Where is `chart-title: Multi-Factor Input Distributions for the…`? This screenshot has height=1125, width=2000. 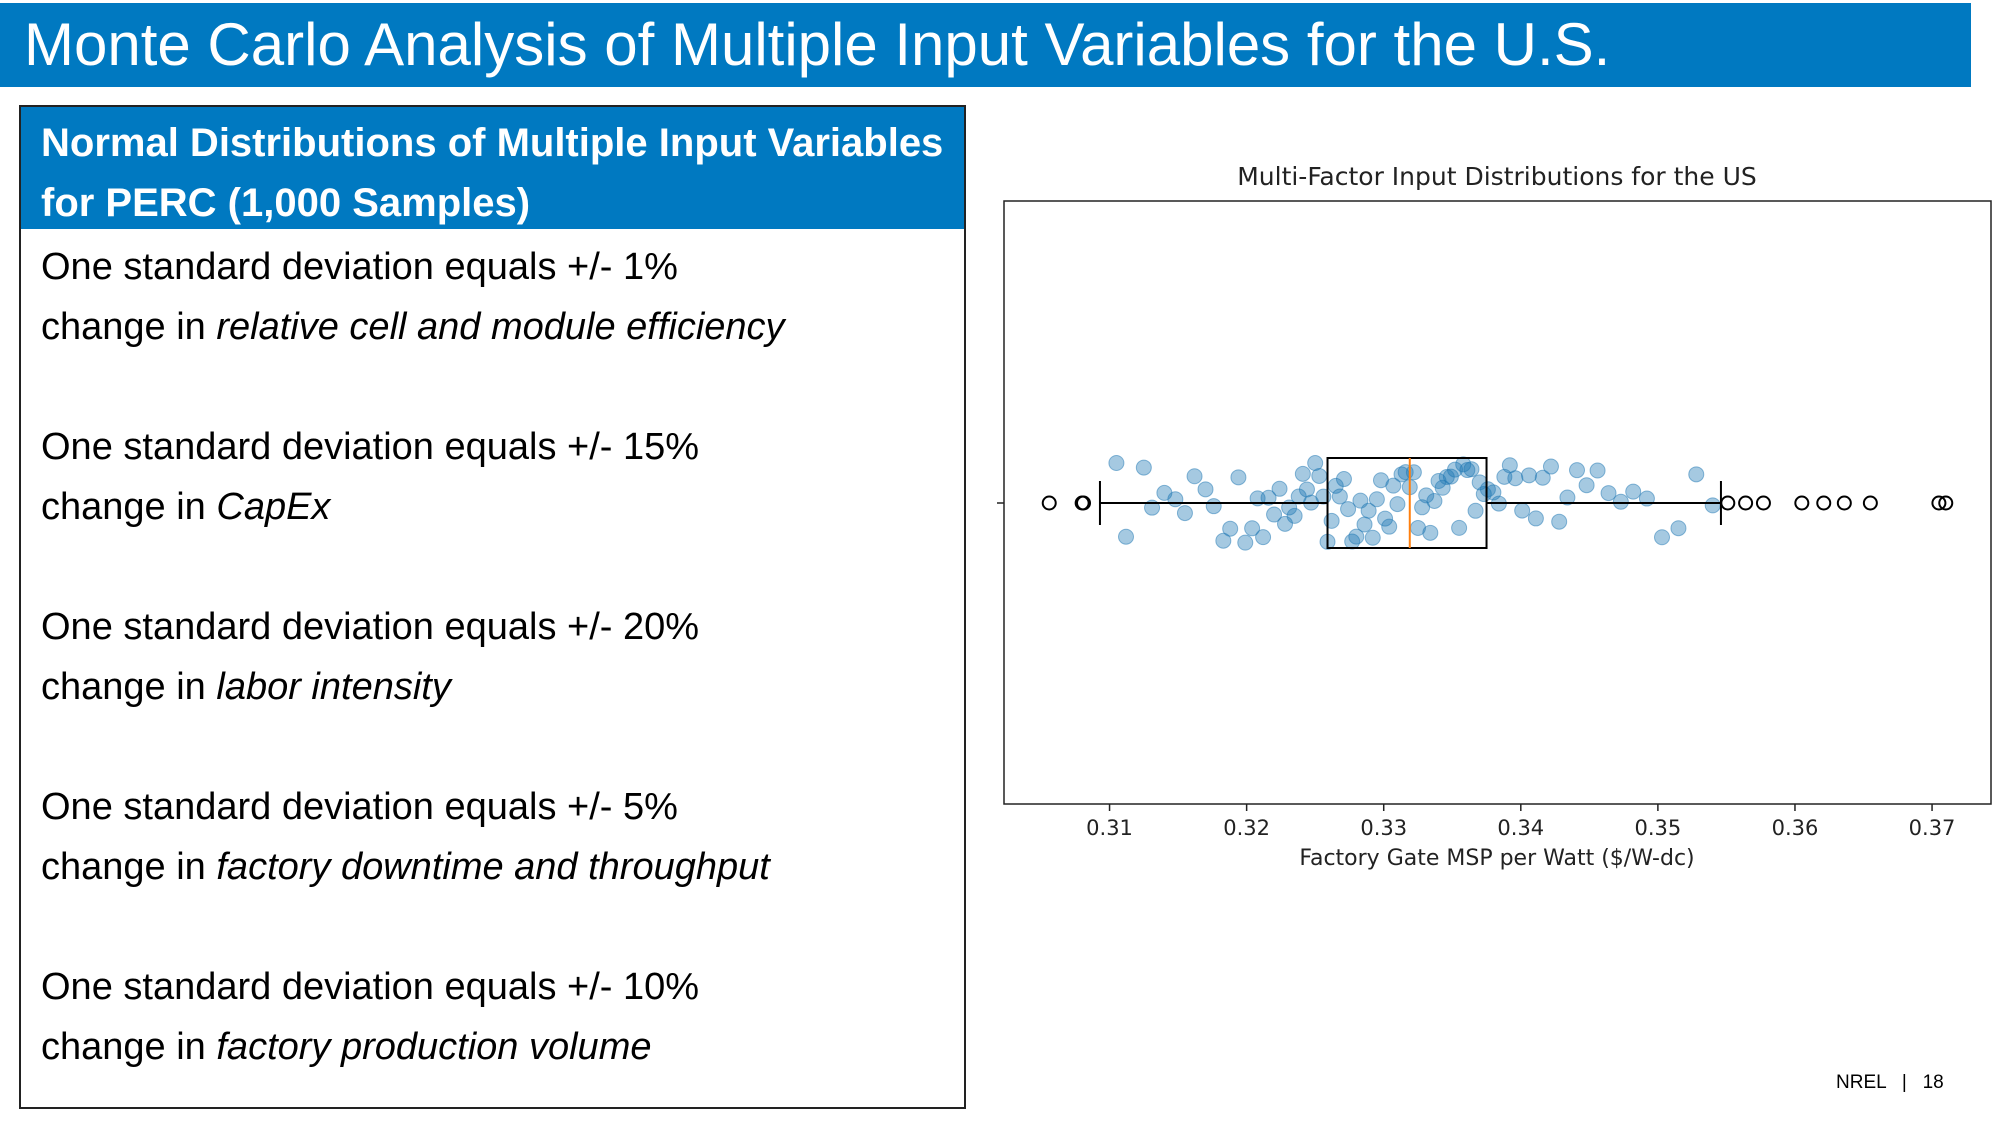
chart-title: Multi-Factor Input Distributions for the… is located at coordinates (1497, 176).